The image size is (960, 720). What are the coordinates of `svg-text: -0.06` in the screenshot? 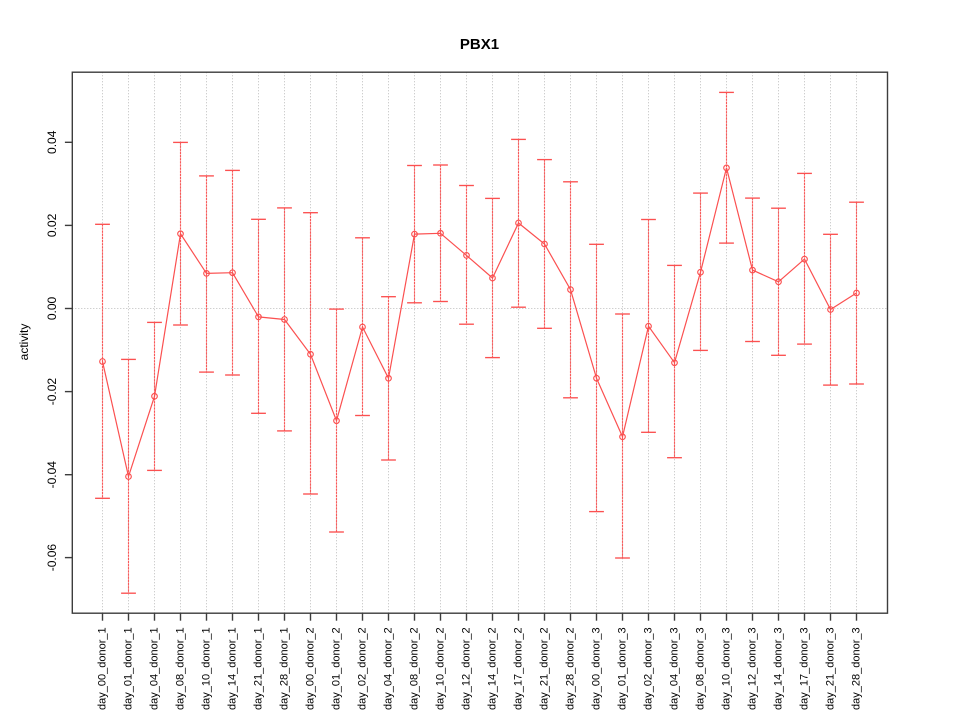 It's located at (52, 558).